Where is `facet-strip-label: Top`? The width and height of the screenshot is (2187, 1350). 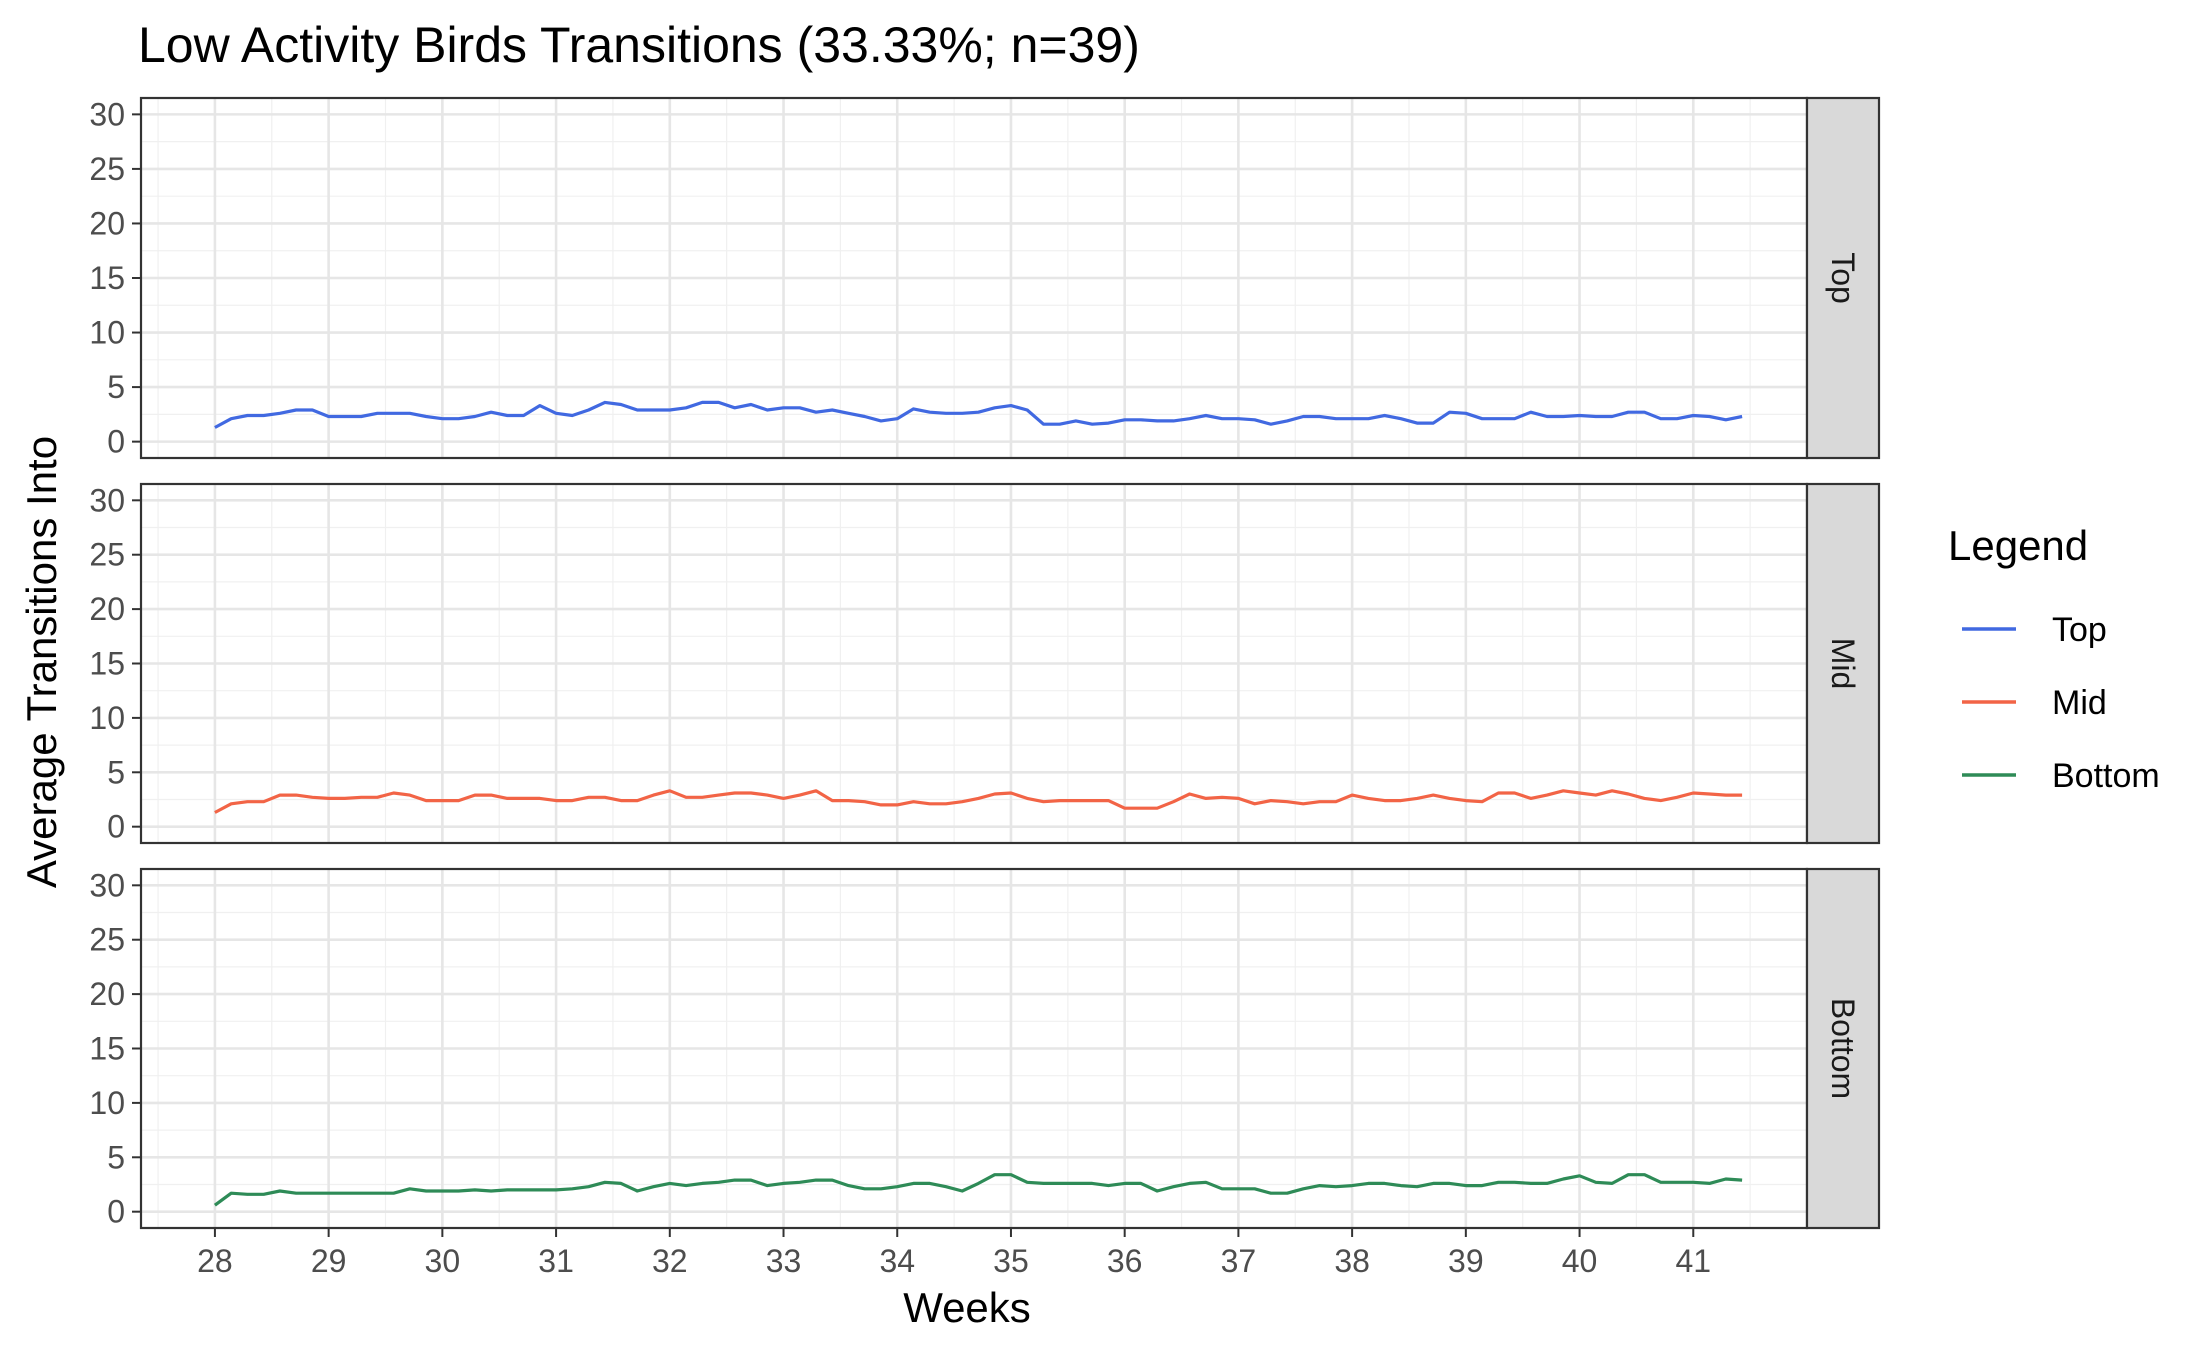
facet-strip-label: Top is located at coordinates (1843, 278).